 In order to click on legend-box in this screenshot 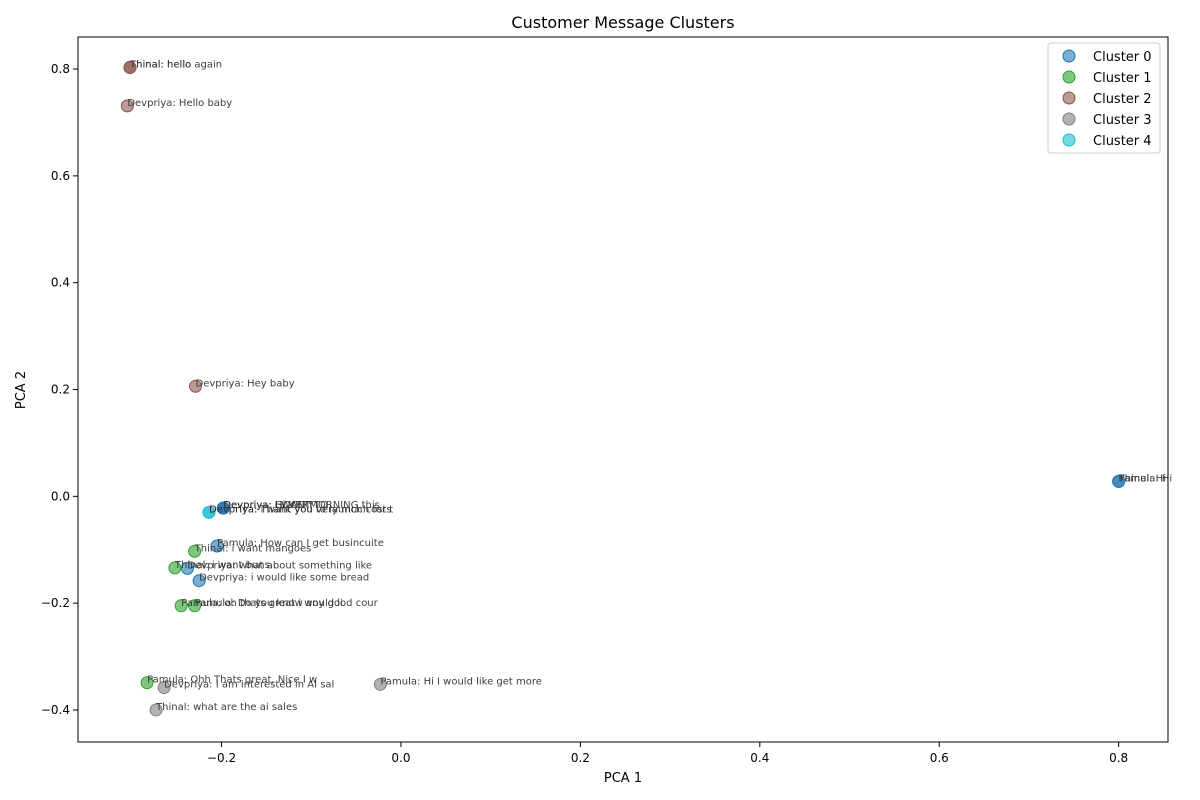, I will do `click(1104, 98)`.